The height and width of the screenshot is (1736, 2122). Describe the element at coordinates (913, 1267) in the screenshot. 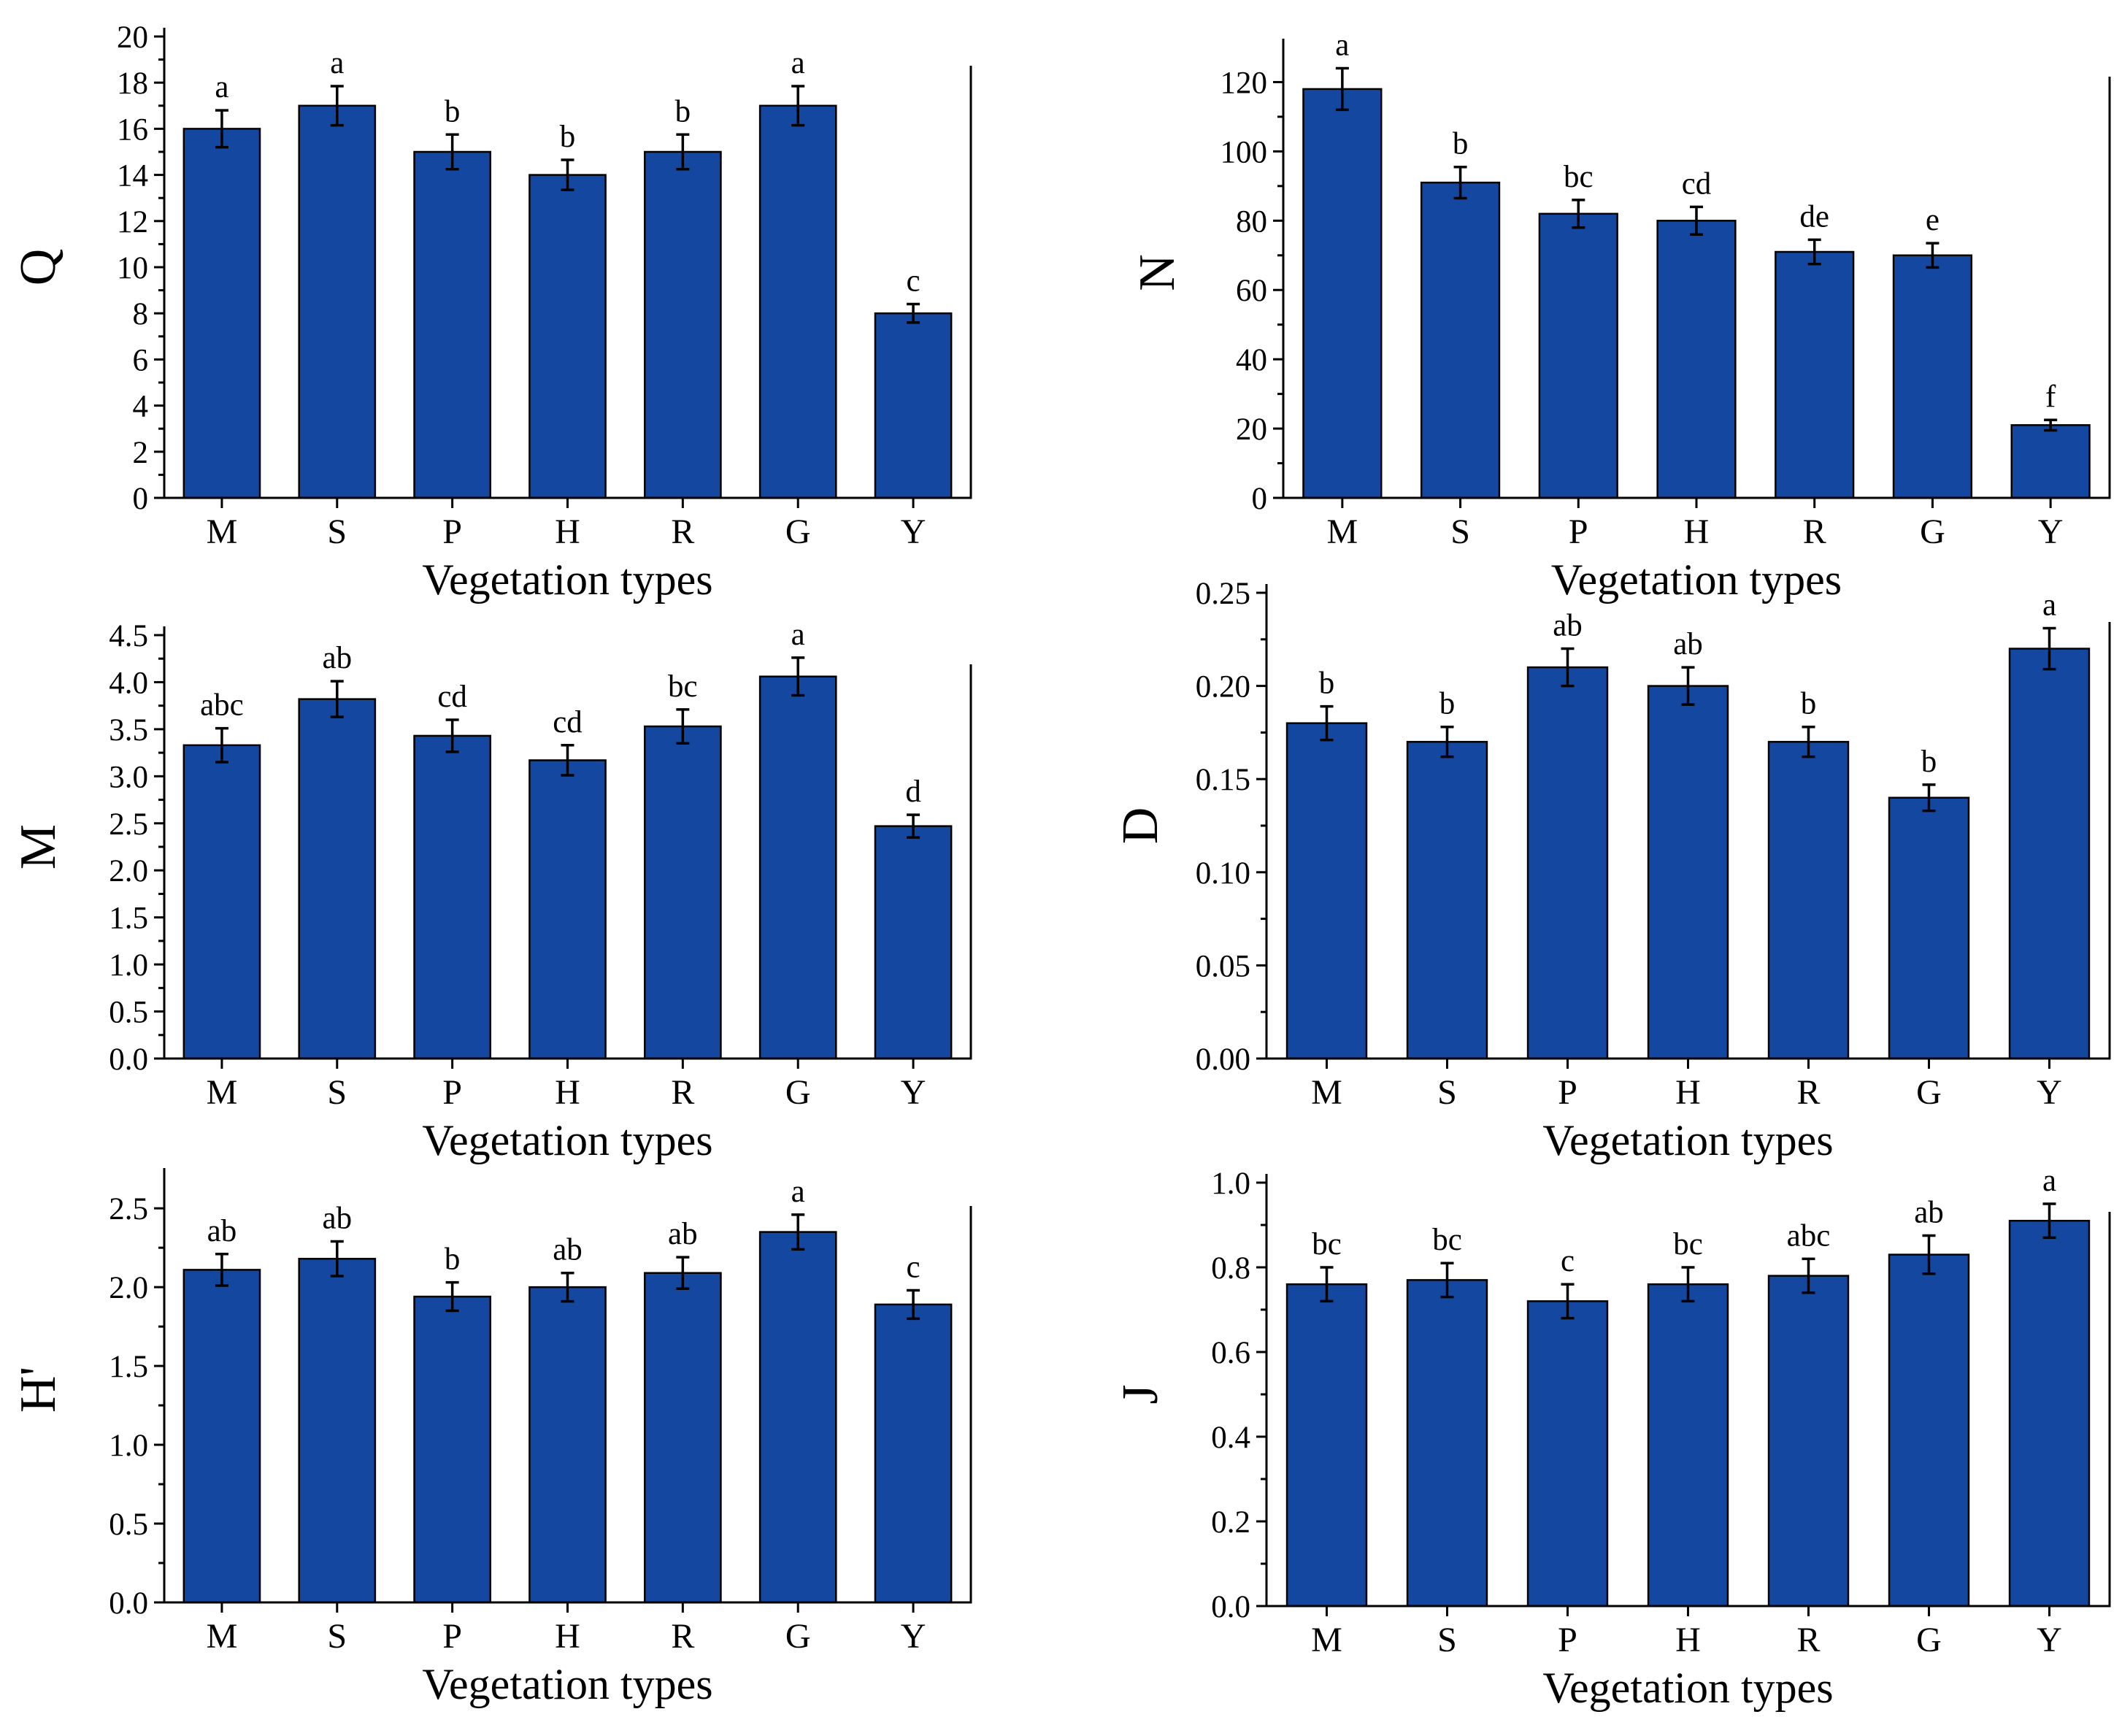

I see `significance-label-Y: c` at that location.